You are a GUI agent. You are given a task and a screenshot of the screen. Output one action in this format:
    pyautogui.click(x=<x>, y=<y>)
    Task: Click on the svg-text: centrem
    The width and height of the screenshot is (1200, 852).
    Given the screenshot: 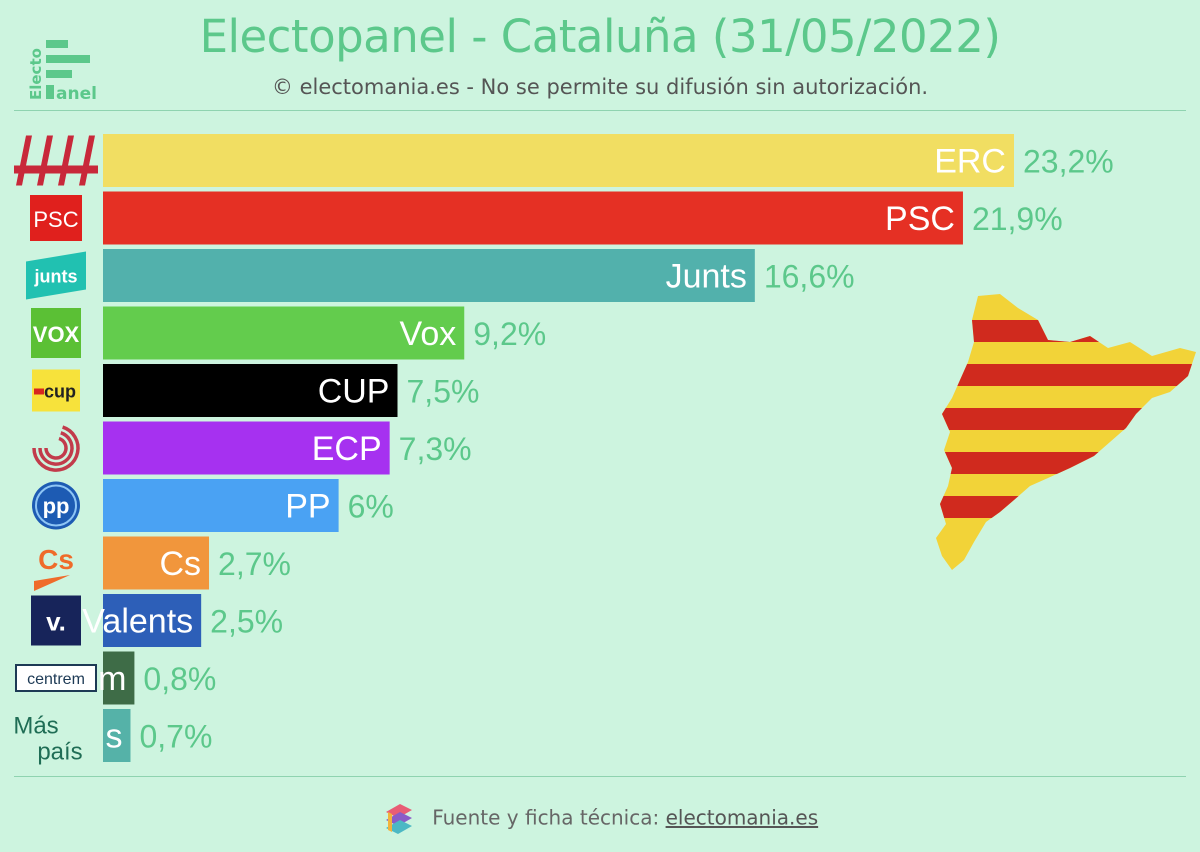 What is the action you would take?
    pyautogui.click(x=56, y=679)
    